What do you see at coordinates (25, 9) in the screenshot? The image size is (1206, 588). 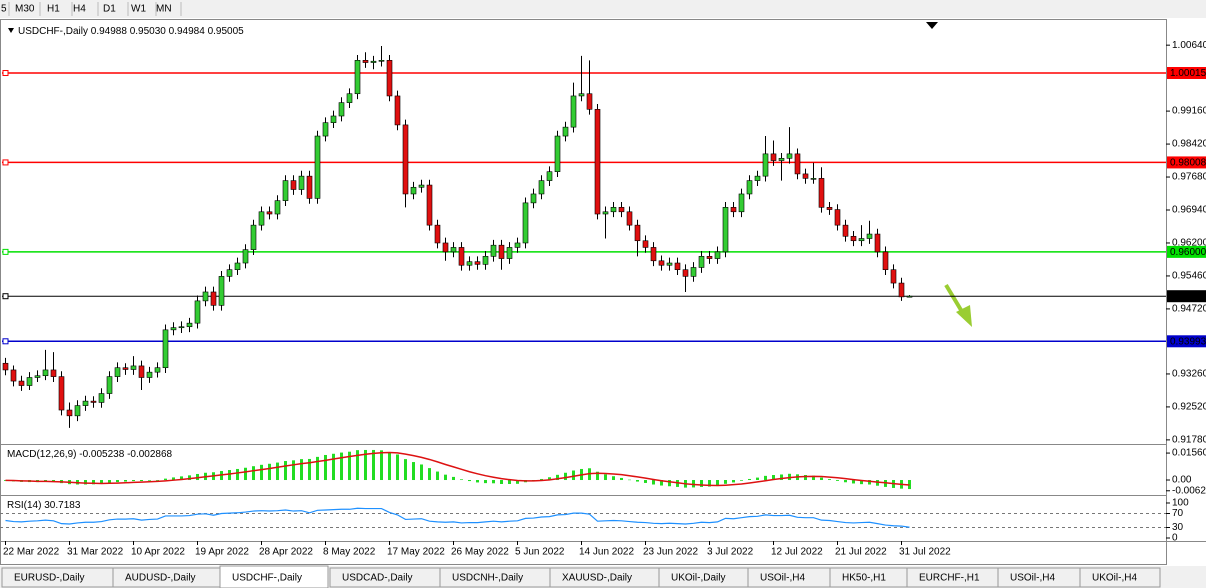 I see `timeframe-button: M30` at bounding box center [25, 9].